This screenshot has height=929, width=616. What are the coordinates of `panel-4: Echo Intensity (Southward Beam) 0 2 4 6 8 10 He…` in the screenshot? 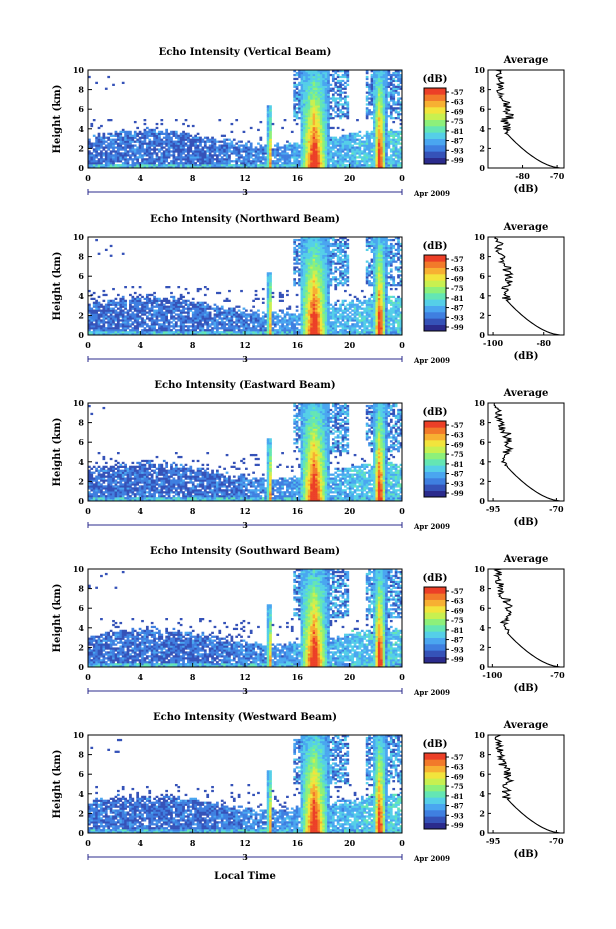 It's located at (308, 621).